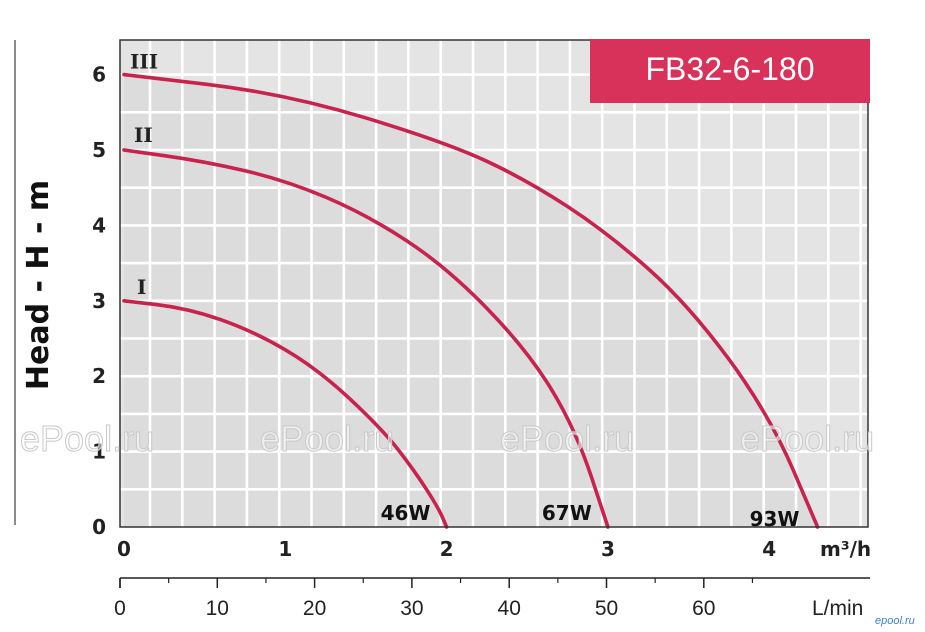 The image size is (925, 632). Describe the element at coordinates (99, 376) in the screenshot. I see `y-tick-label: 2` at that location.